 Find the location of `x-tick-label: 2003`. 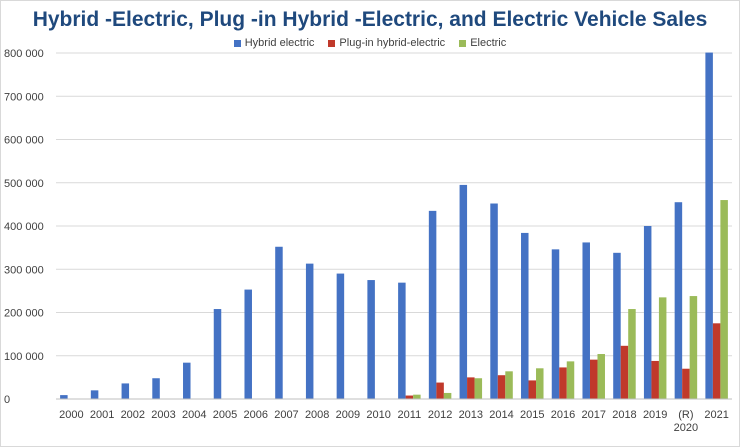

x-tick-label: 2003 is located at coordinates (163, 415).